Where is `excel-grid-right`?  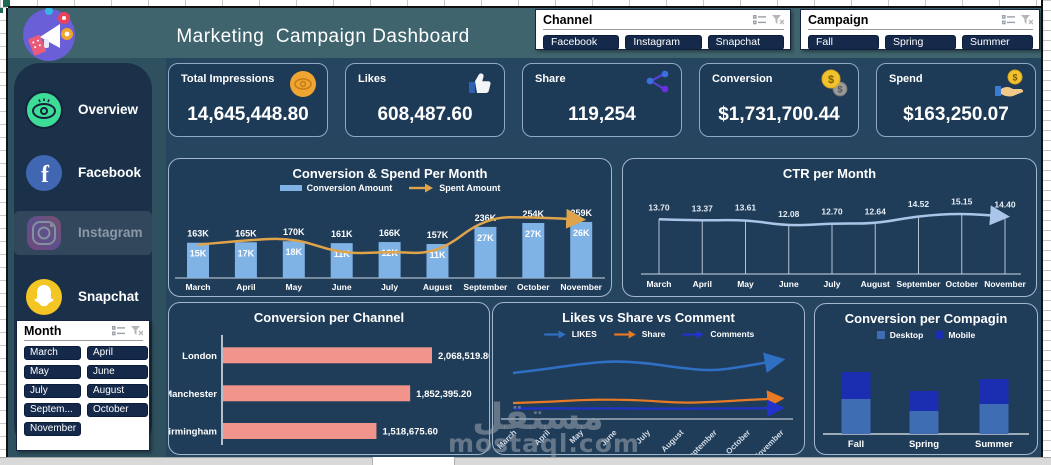
excel-grid-right is located at coordinates (1047, 228).